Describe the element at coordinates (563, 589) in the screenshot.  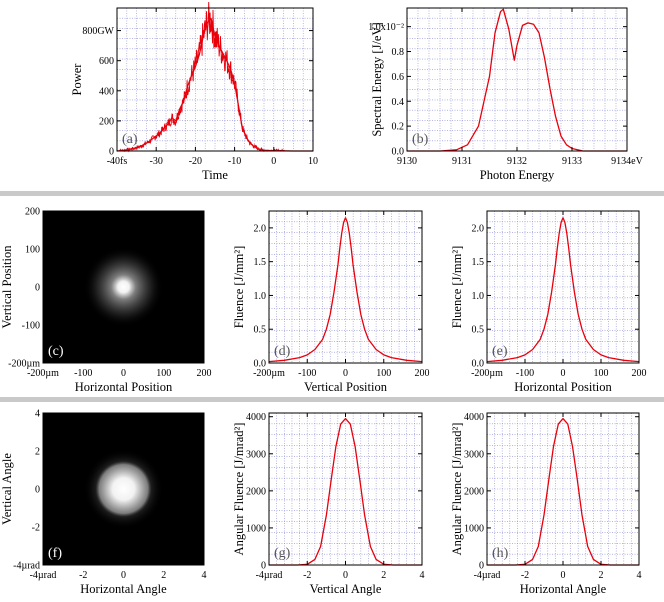
I see `x-axis-label: Horizontal Angle` at that location.